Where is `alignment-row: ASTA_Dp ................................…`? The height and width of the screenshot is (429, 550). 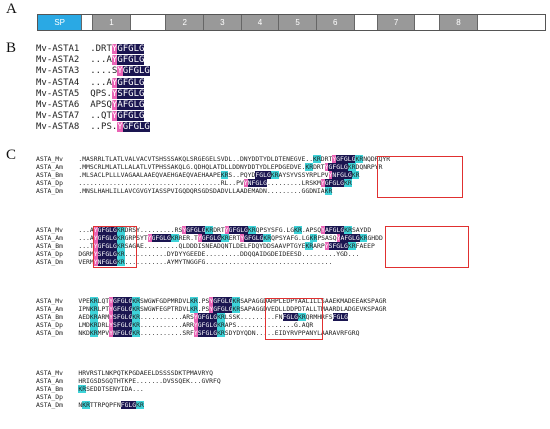 alignment-row: ASTA_Dp ................................… is located at coordinates (213, 183).